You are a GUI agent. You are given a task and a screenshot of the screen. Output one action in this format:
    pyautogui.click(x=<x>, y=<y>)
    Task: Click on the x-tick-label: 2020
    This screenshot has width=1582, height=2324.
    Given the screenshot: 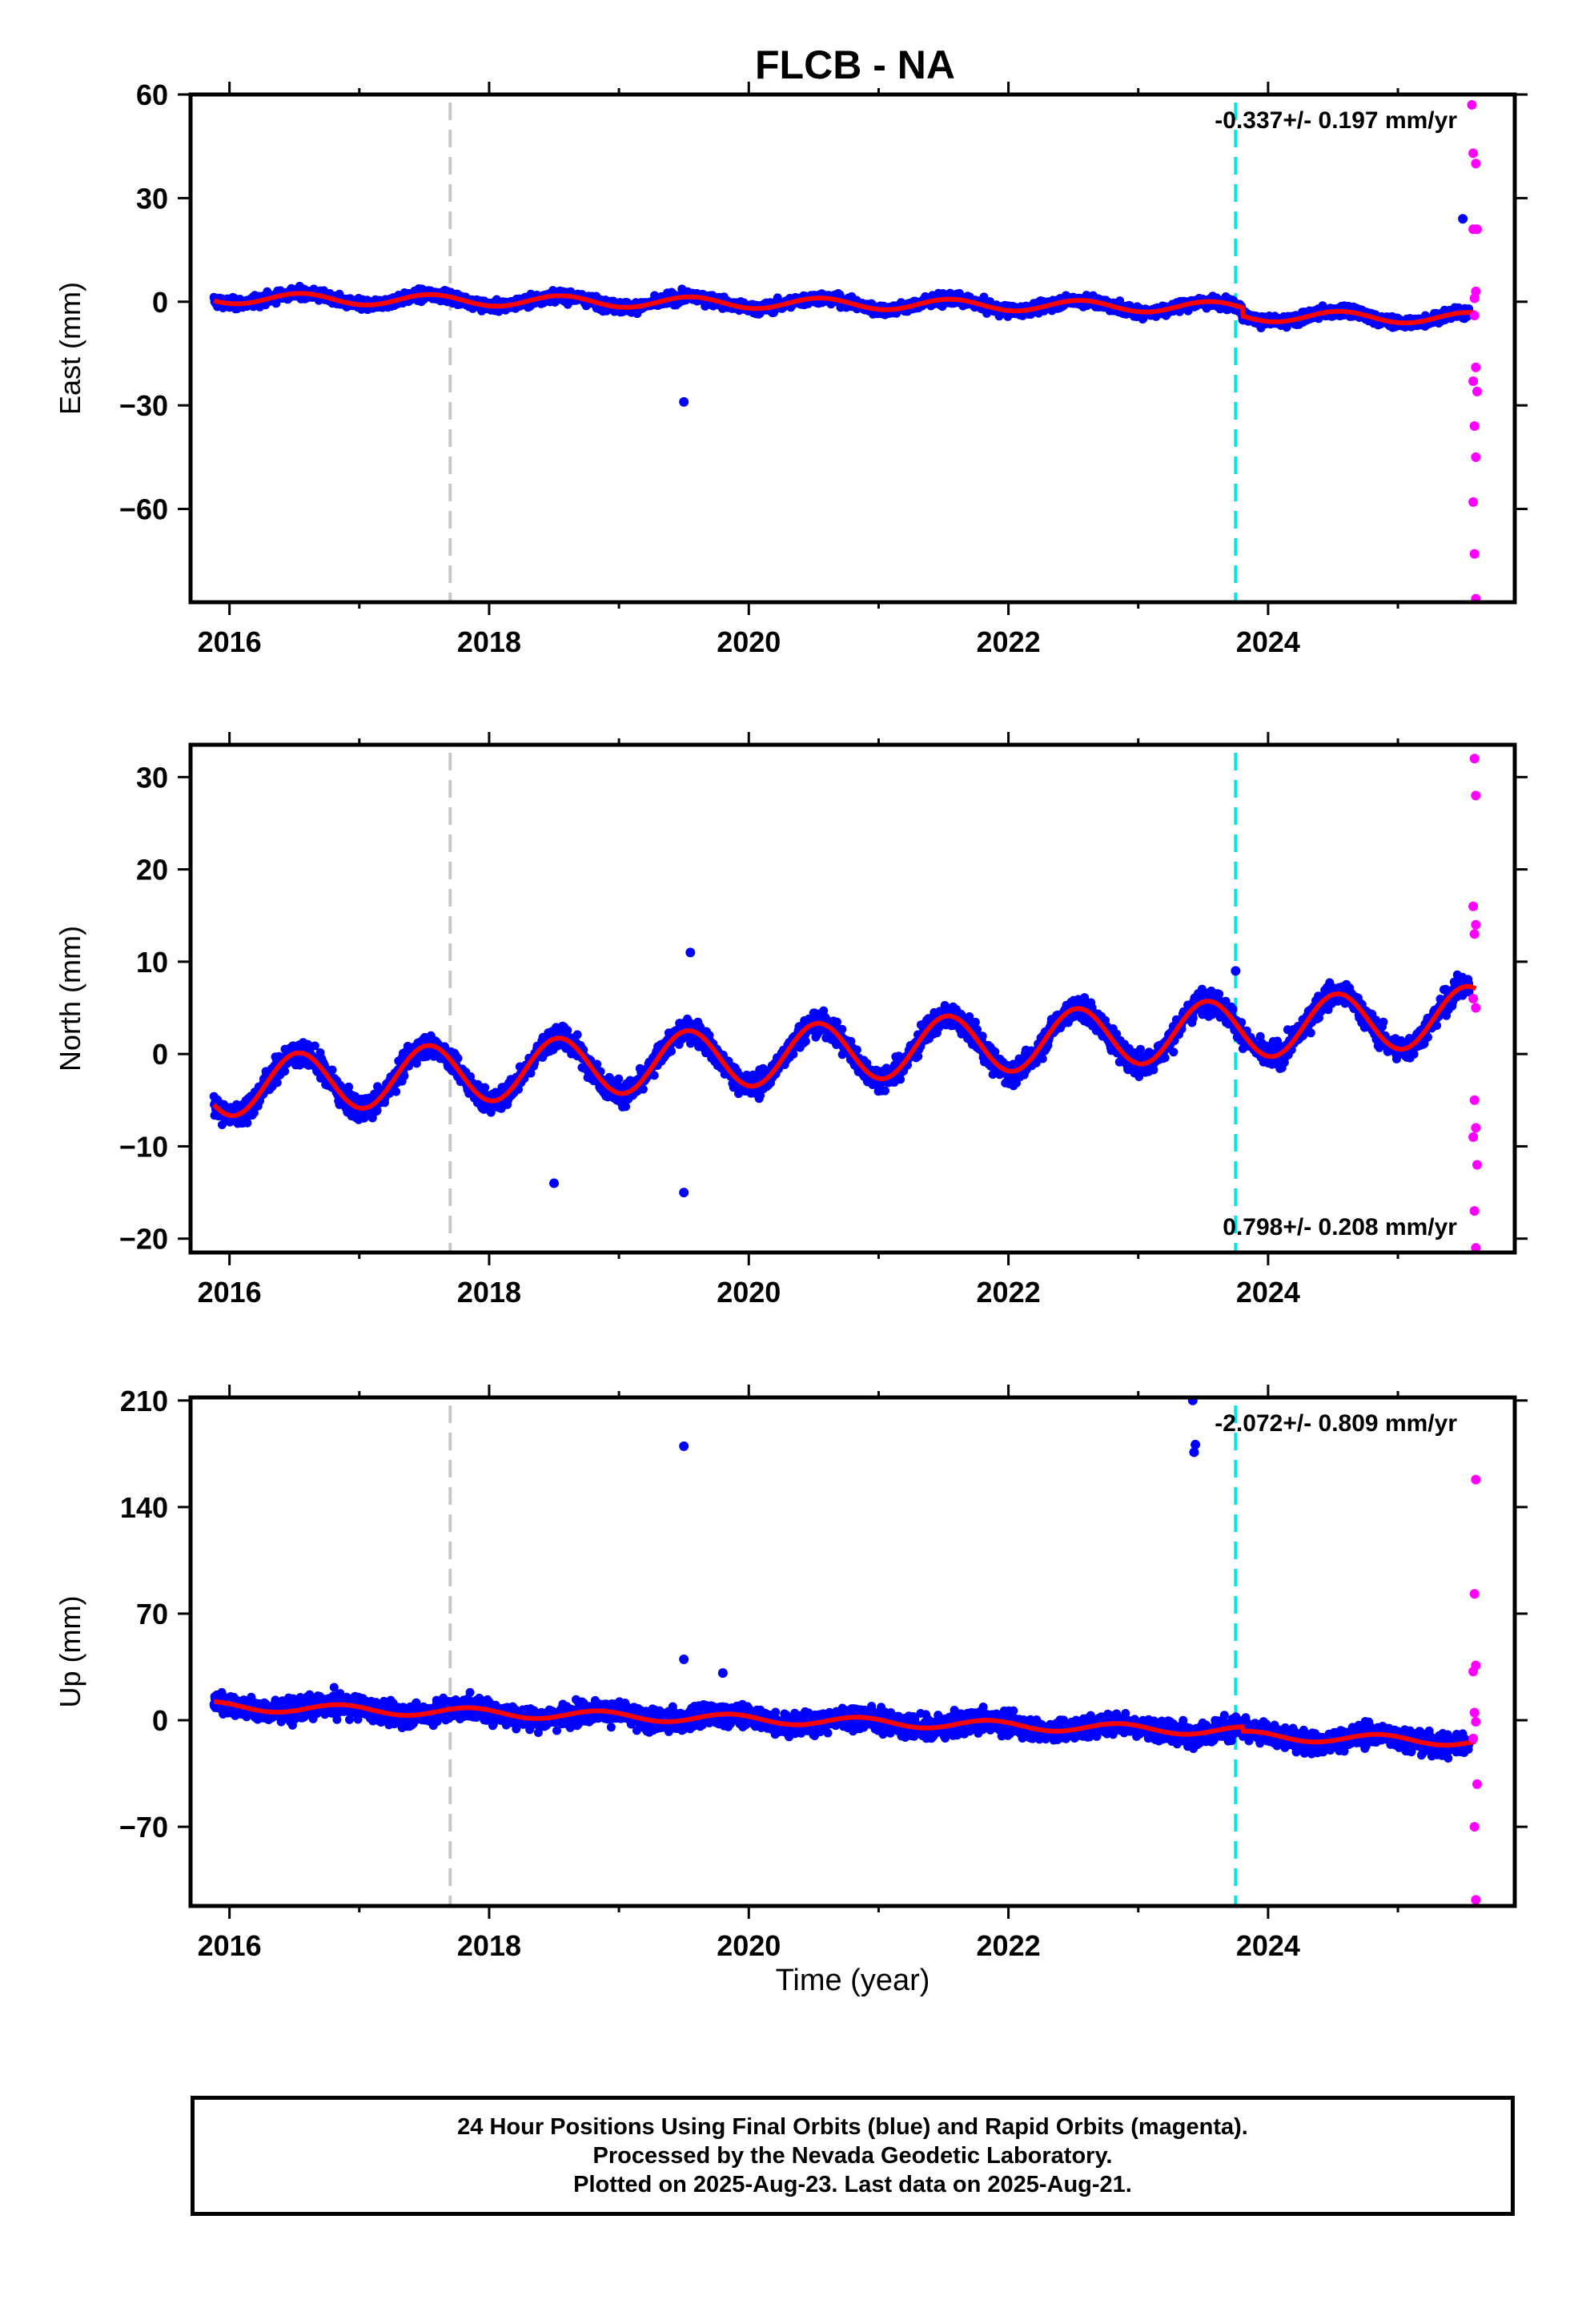 What is the action you would take?
    pyautogui.click(x=749, y=641)
    